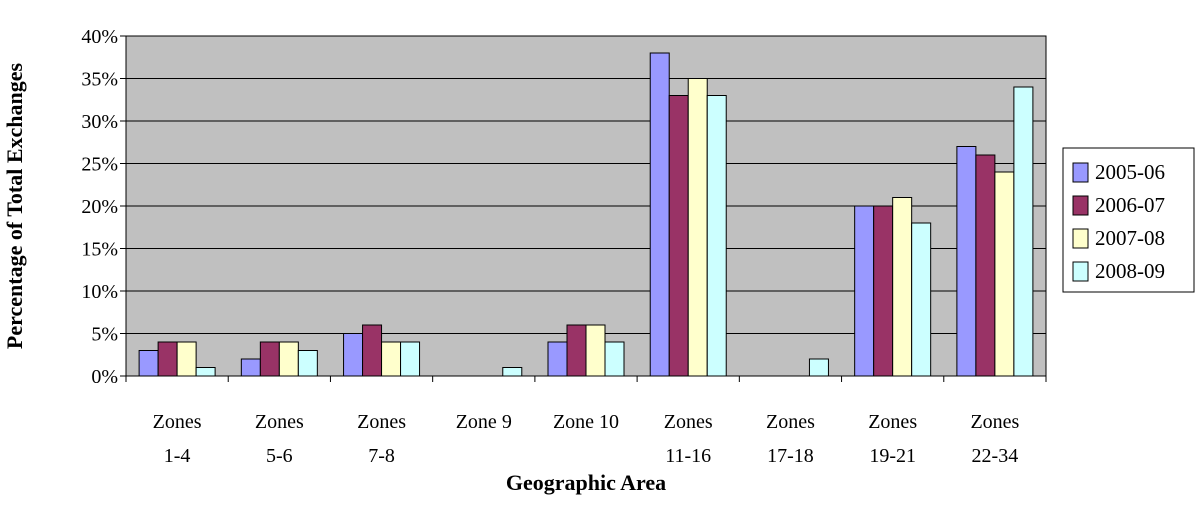 This screenshot has width=1198, height=527. I want to click on y-tick-label: 5%, so click(104, 335).